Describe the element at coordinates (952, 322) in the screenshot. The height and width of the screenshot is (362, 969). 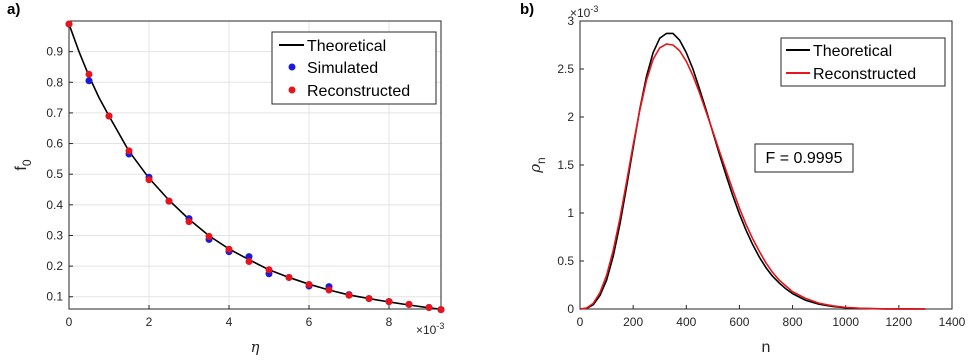
I see `b-x-tick-label: 1400` at that location.